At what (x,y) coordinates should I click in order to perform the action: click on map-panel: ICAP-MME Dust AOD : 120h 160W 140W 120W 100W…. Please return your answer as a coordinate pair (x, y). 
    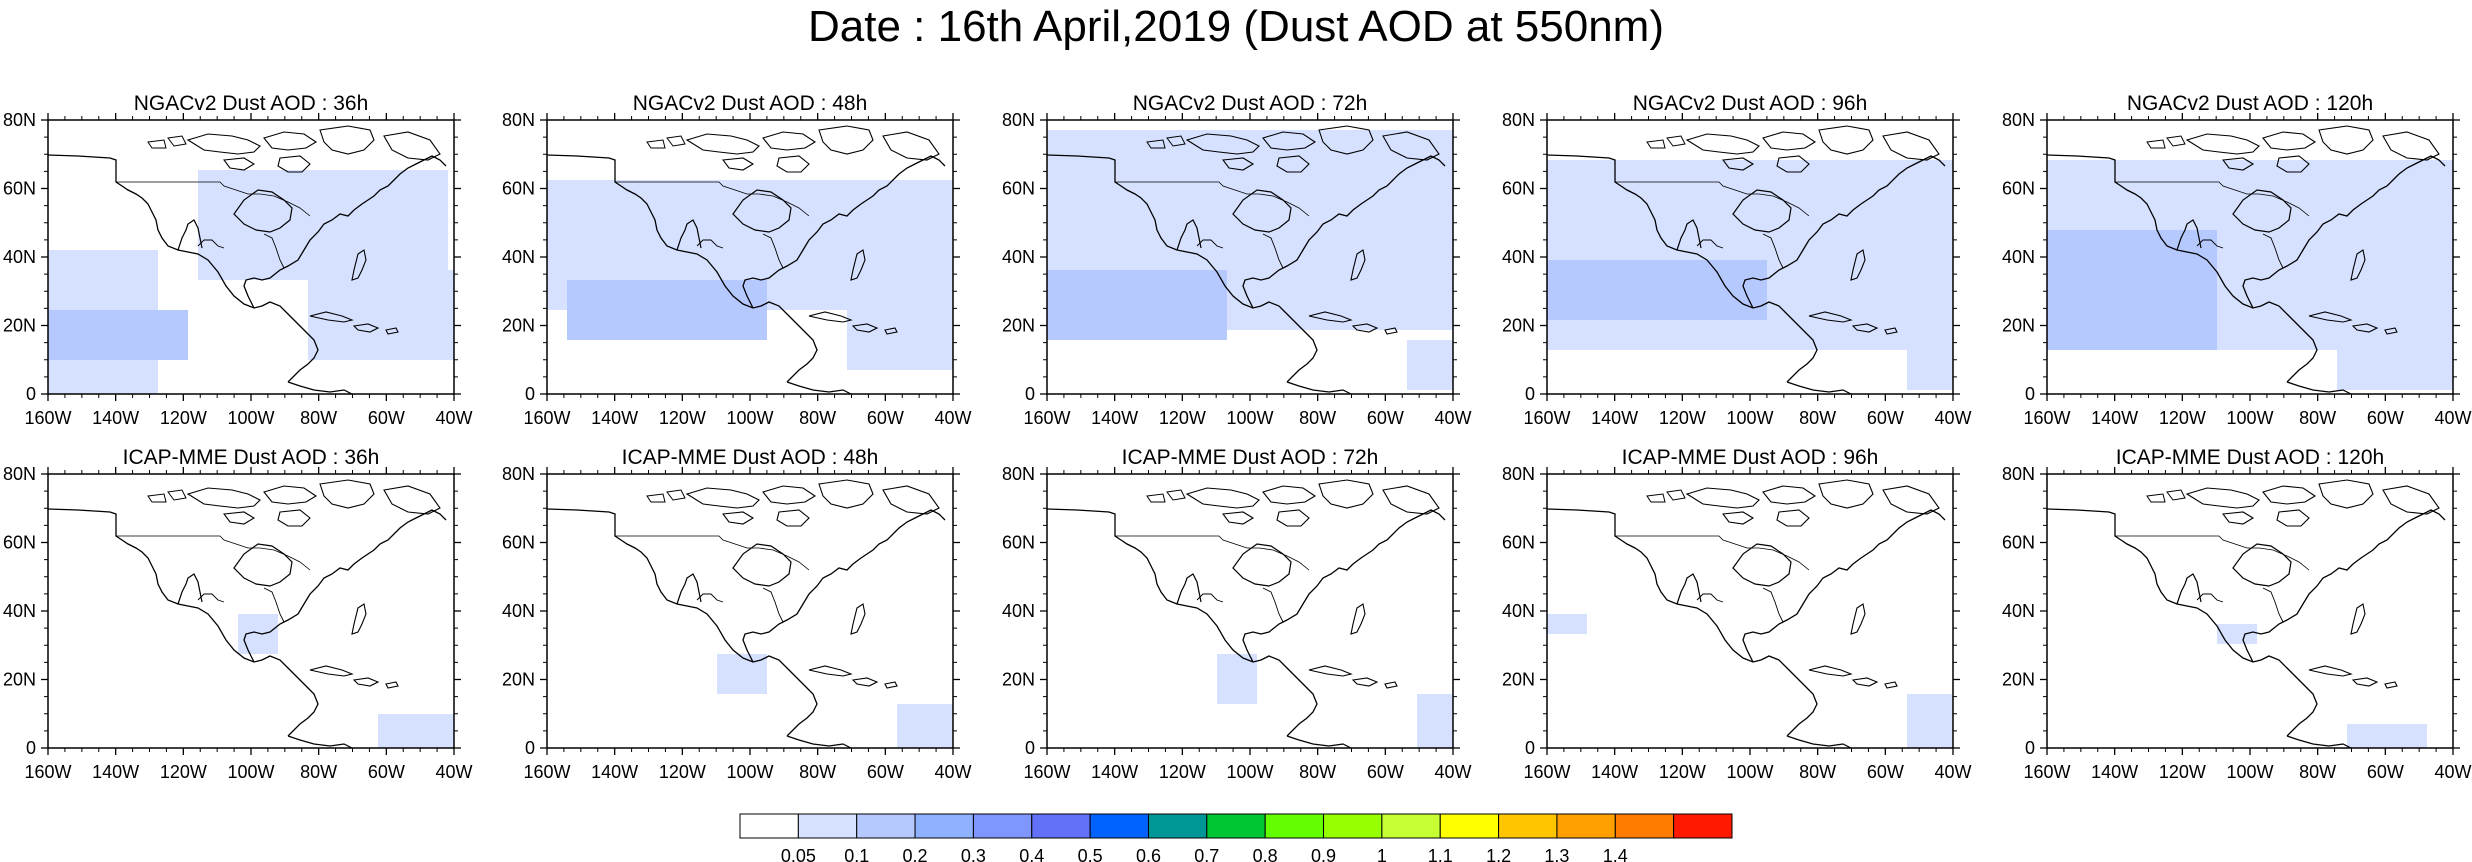
    Looking at the image, I should click on (2237, 614).